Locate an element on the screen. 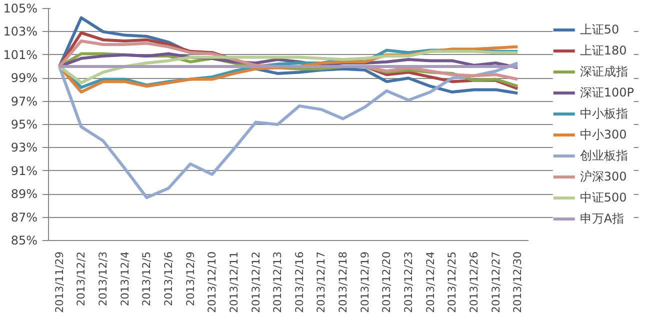 Image resolution: width=650 pixels, height=320 pixels. x-tick-label: 2013/12/27 is located at coordinates (495, 282).